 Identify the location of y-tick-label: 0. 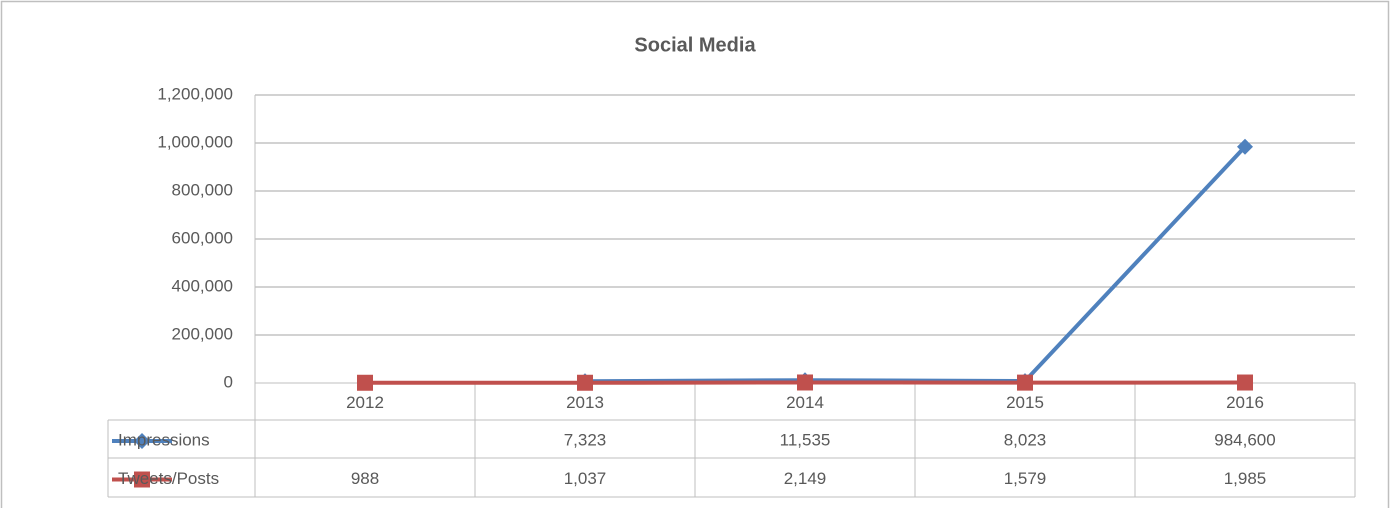
(228, 381).